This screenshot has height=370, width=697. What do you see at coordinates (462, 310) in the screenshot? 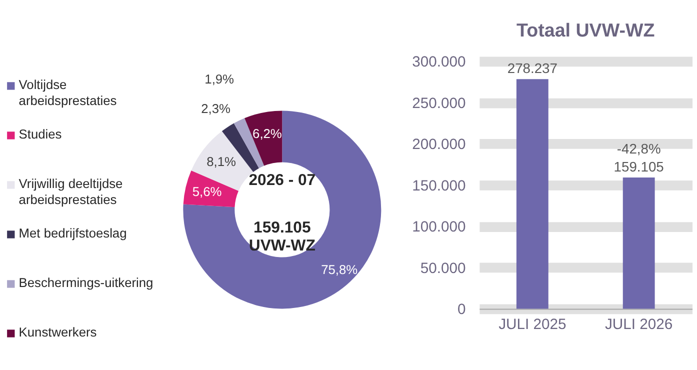
I see `y-tick-label: 0` at bounding box center [462, 310].